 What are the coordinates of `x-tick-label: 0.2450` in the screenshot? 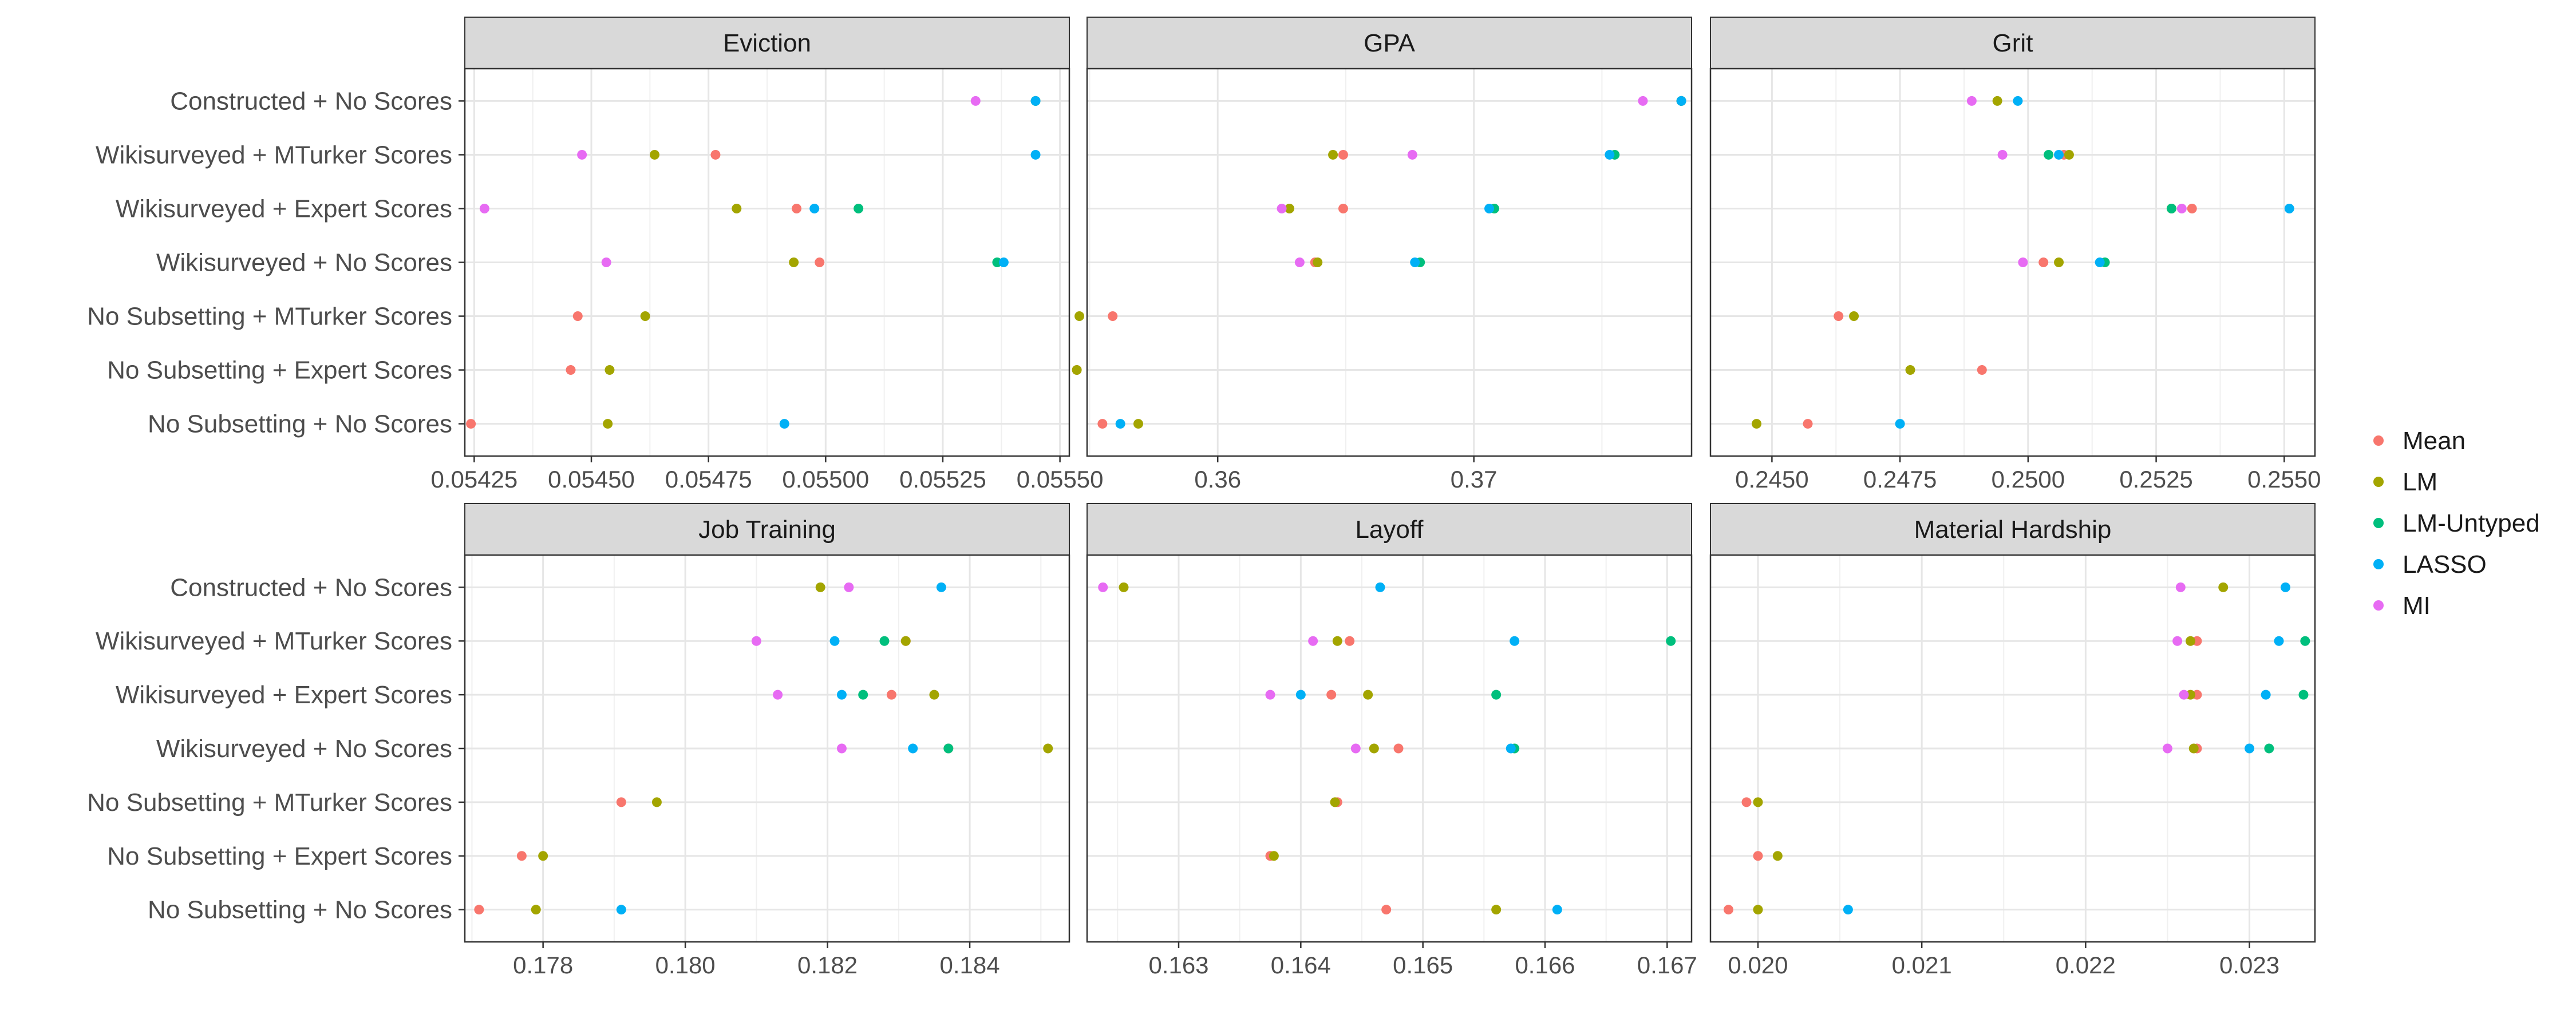 It's located at (1771, 479).